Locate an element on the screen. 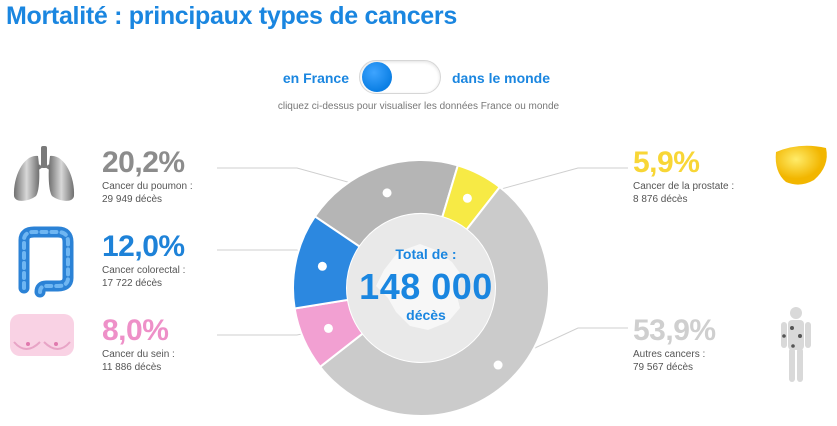  stat-colorectal: 12,0% Cancer colorectal : 17 722 décès is located at coordinates (143, 261).